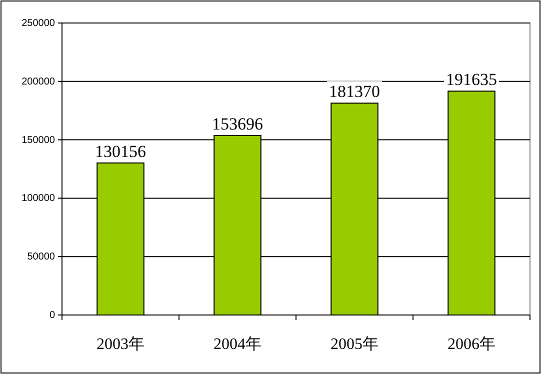 The width and height of the screenshot is (544, 377). Describe the element at coordinates (120, 151) in the screenshot. I see `data-label: 130156` at that location.